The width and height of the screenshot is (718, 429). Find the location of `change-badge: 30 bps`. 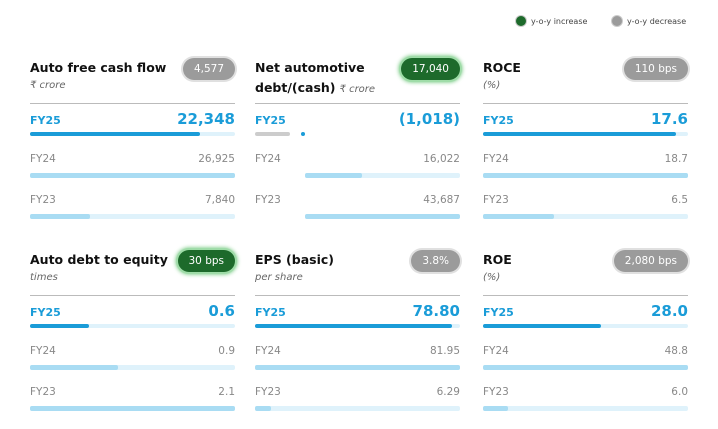

change-badge: 30 bps is located at coordinates (206, 261).